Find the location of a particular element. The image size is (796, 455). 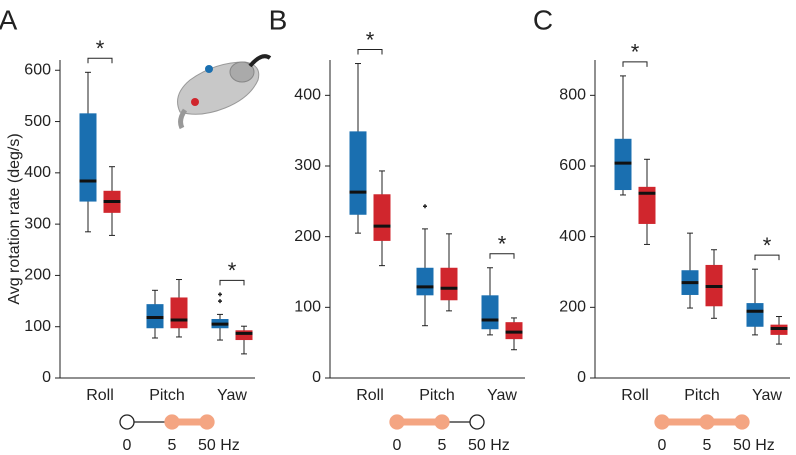

panel-label: C is located at coordinates (543, 19).